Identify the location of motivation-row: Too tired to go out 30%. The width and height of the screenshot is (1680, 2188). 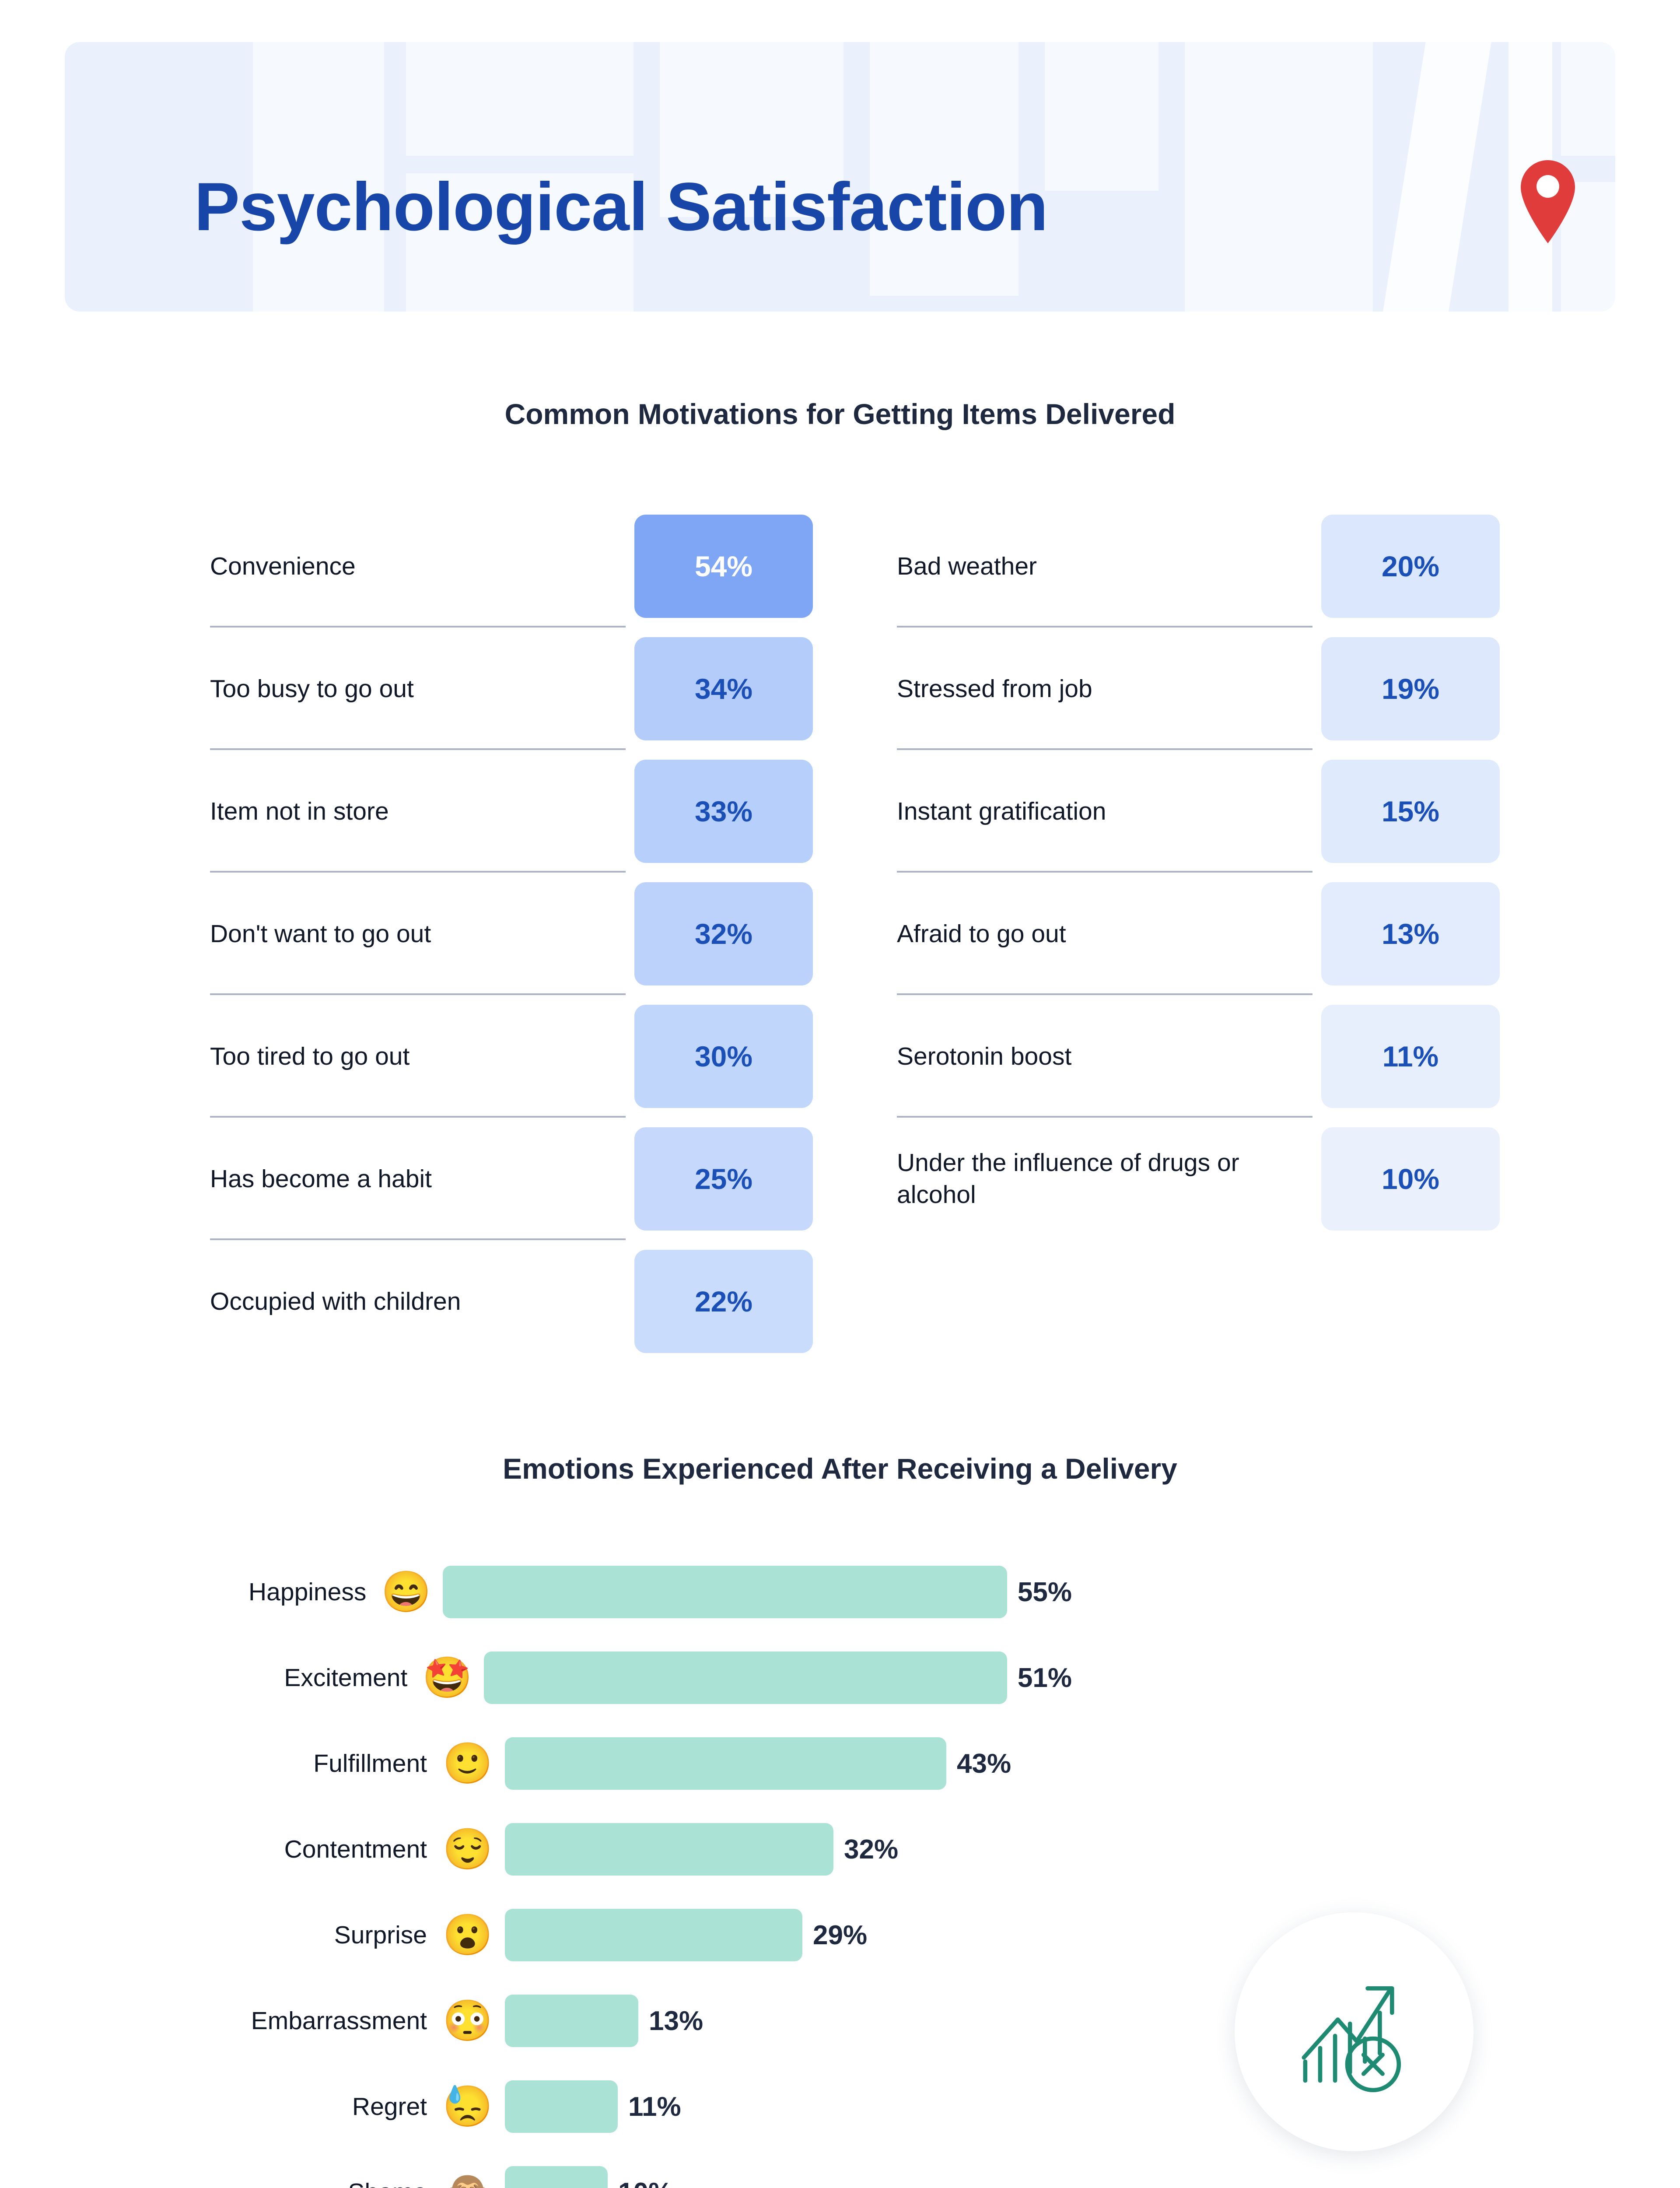
(512, 1056).